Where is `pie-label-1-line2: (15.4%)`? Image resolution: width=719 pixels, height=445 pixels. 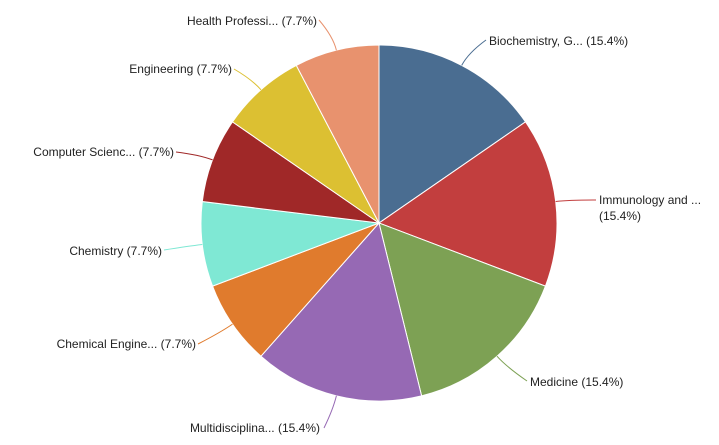
pie-label-1-line2: (15.4%) is located at coordinates (620, 216).